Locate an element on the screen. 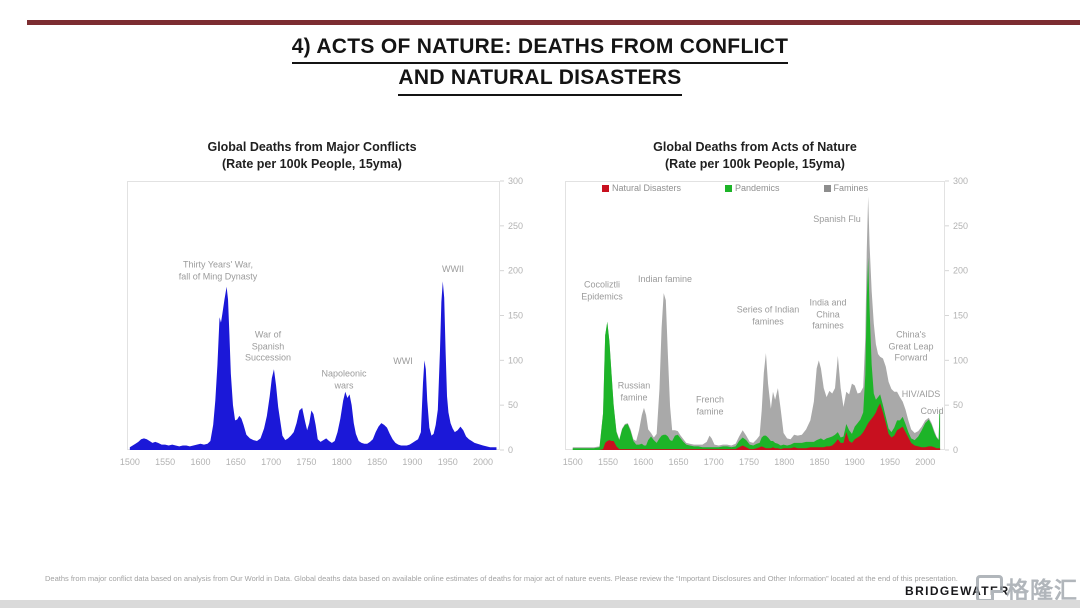  natural-disasters-swatch-icon is located at coordinates (605, 188).